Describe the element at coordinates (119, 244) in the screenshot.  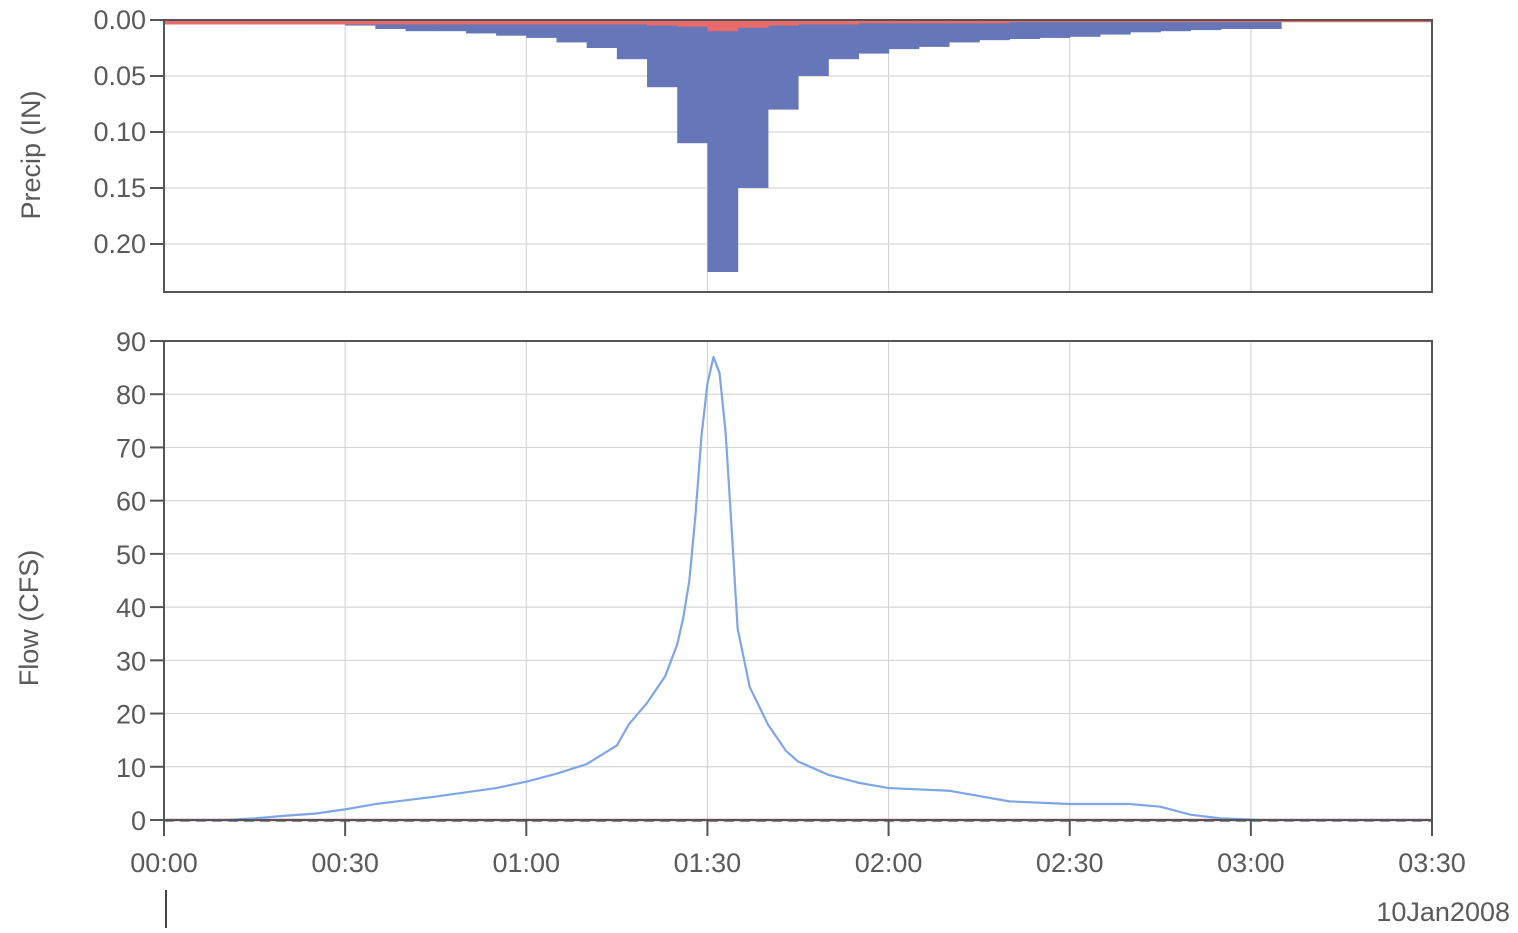
I see `precip-ytick-label: 0.20` at that location.